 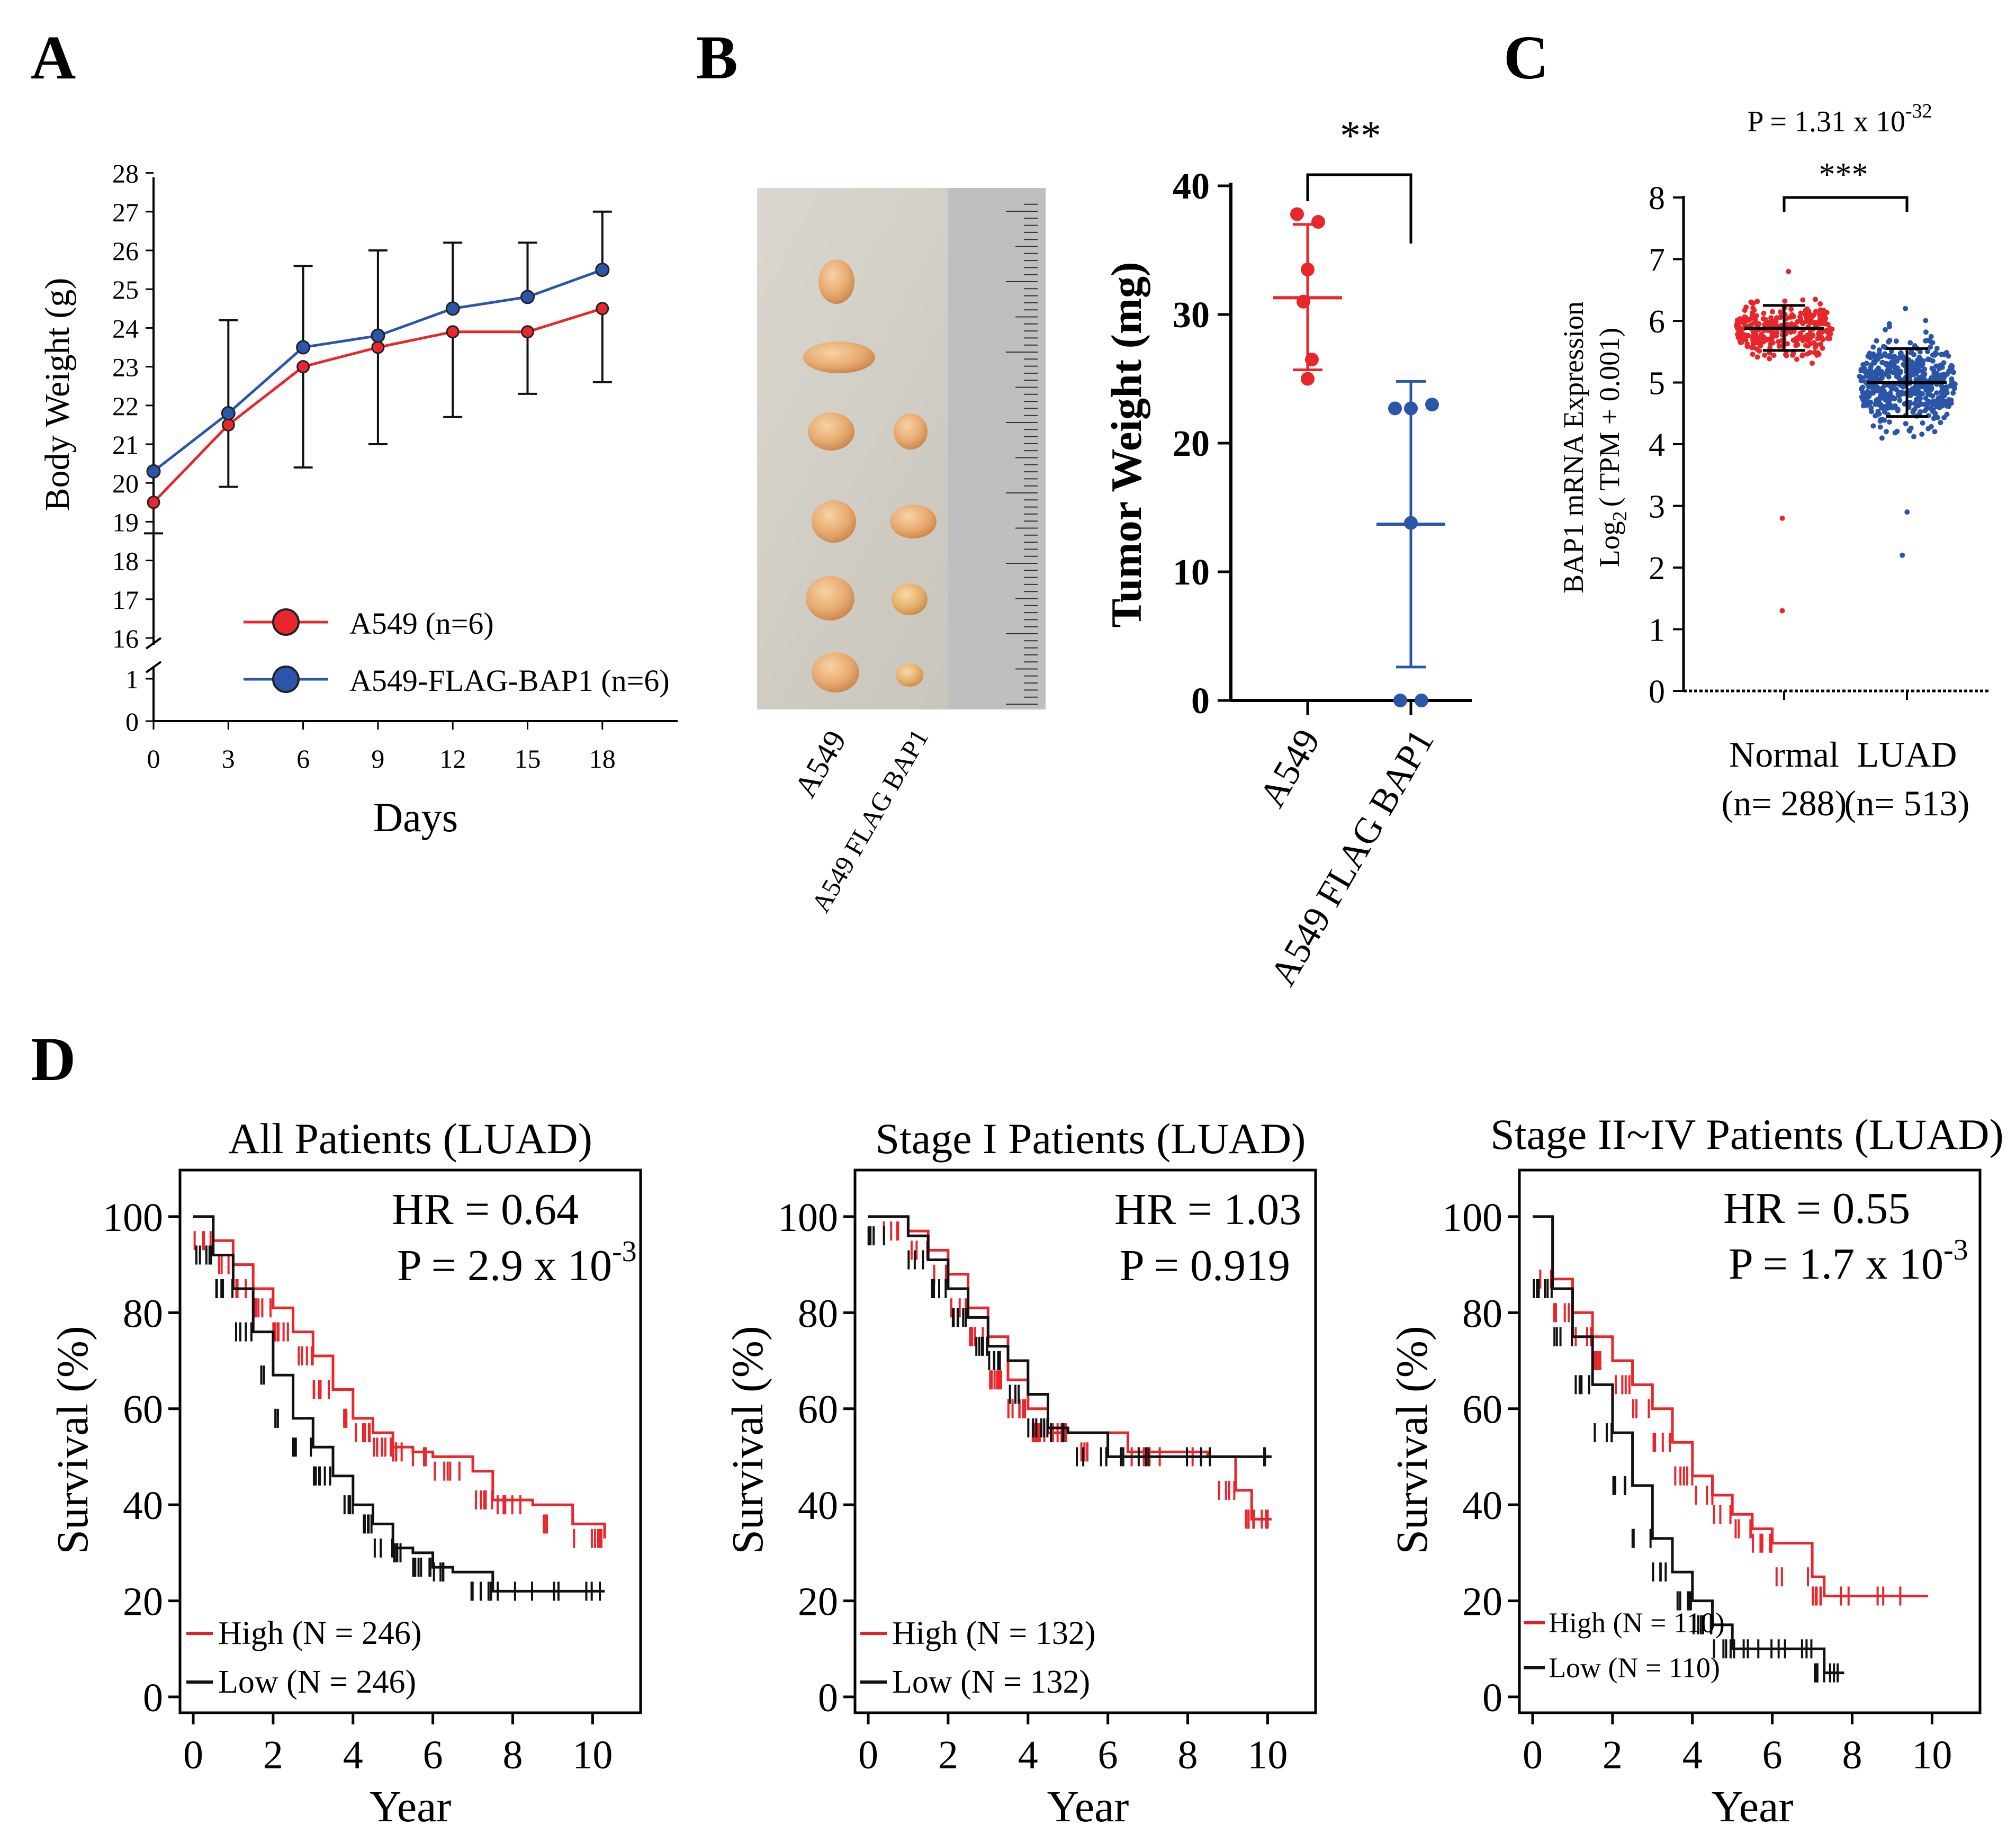 What do you see at coordinates (143, 1313) in the screenshot?
I see `km-ytick-label: 80` at bounding box center [143, 1313].